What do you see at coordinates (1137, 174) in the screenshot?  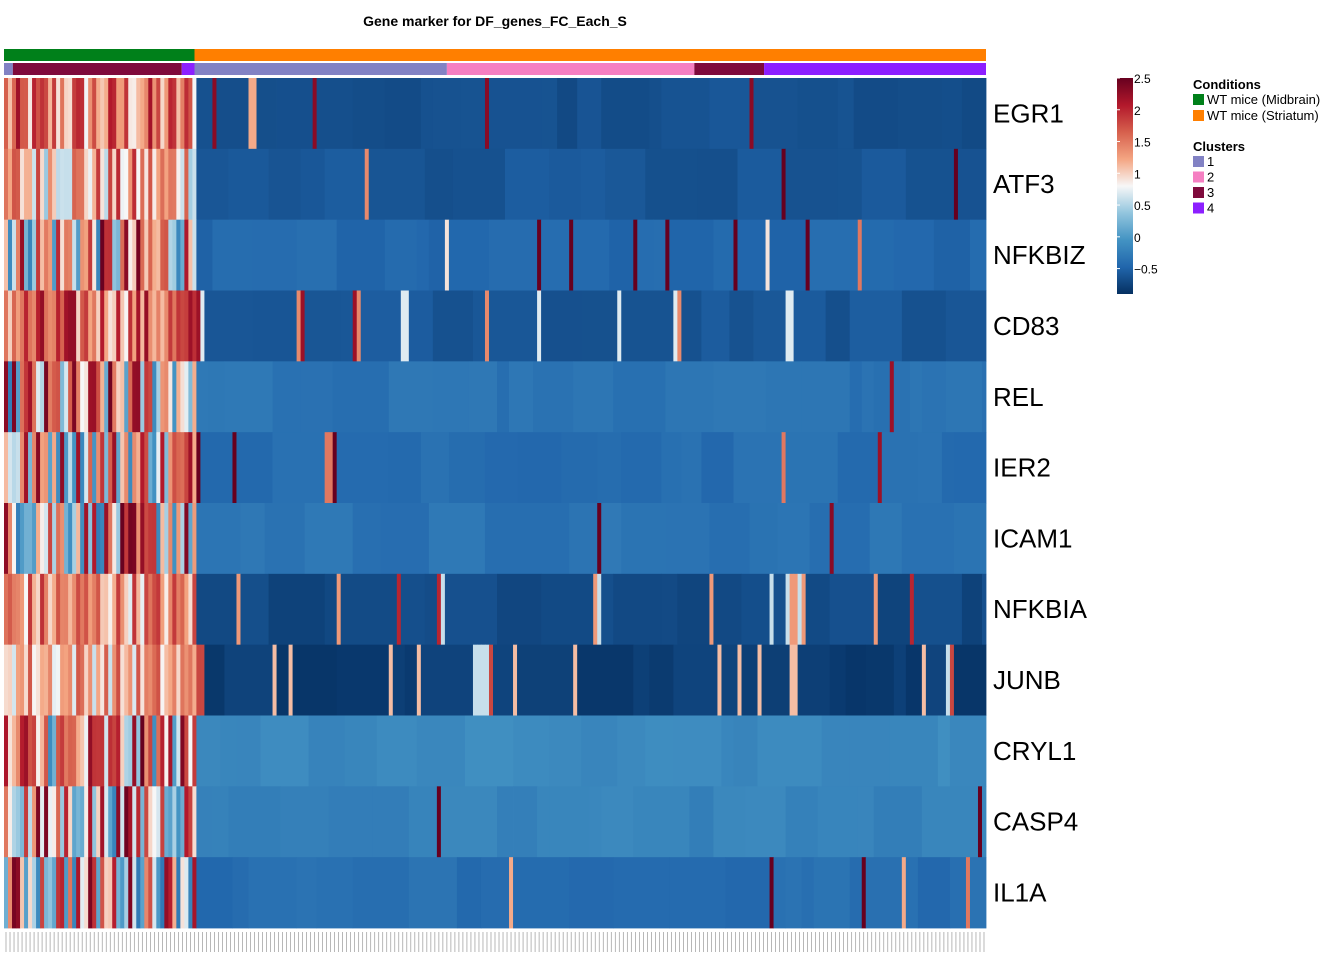 I see `color-scale-tick-label: 1` at bounding box center [1137, 174].